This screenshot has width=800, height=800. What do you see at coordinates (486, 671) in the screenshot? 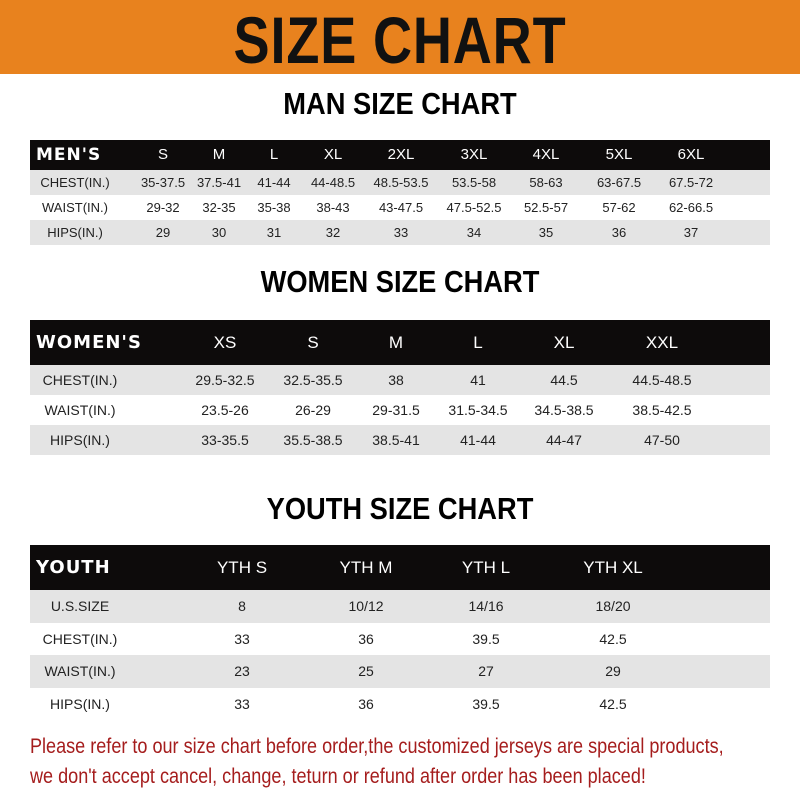
I see `measurement-value: 27` at bounding box center [486, 671].